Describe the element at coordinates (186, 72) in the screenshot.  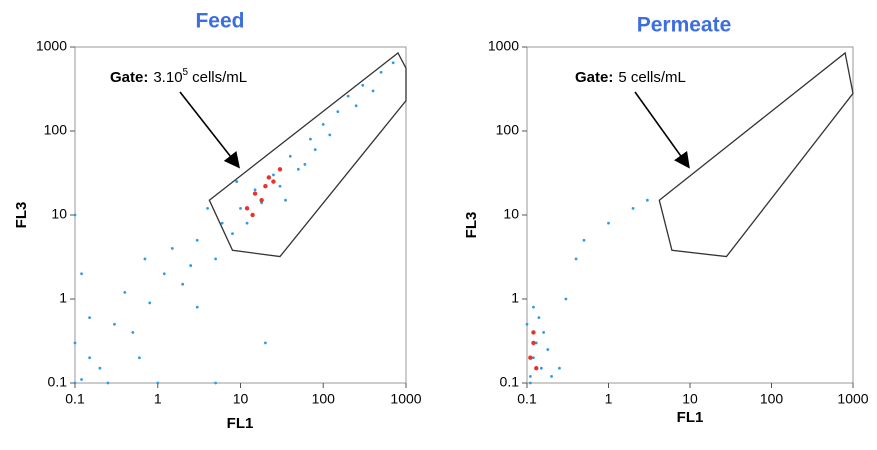
I see `annotation-sup: 5` at that location.